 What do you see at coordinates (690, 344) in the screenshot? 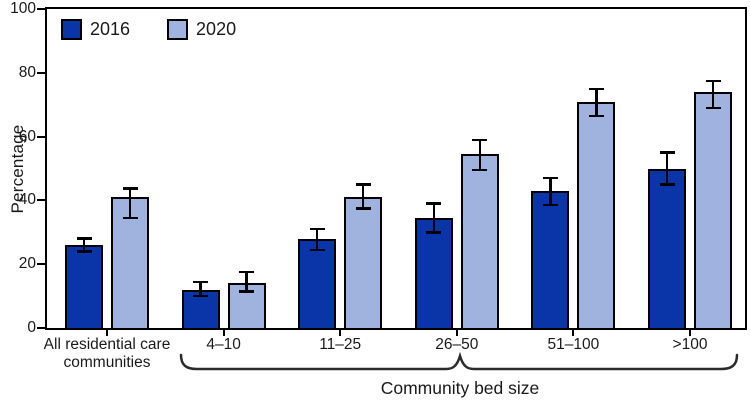
I see `x-tick-label: >100` at bounding box center [690, 344].